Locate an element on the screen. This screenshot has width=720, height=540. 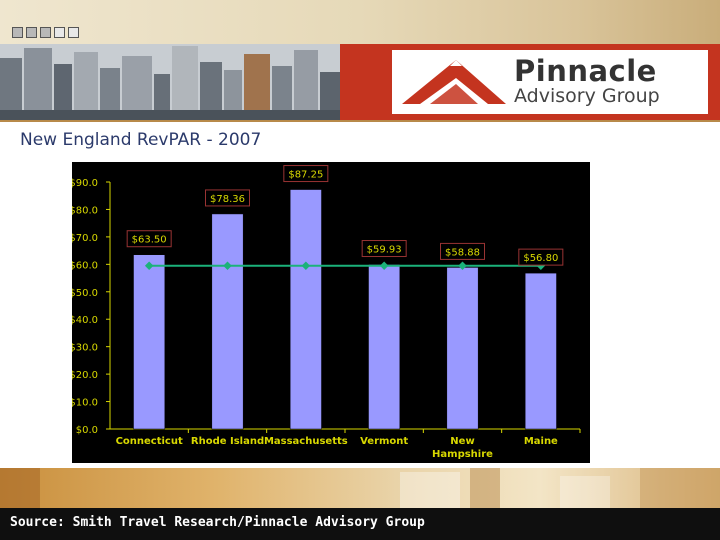
bar-vermont is located at coordinates (384, 347).